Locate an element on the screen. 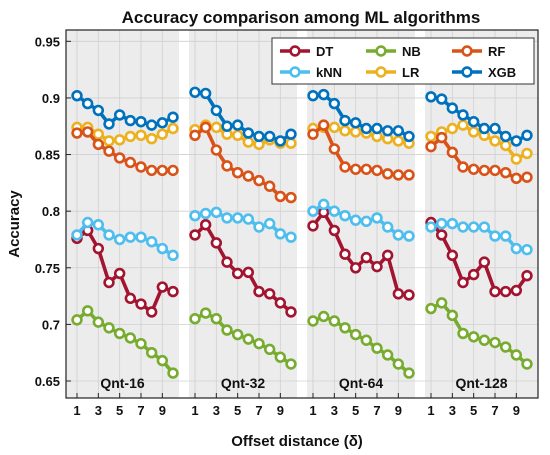 The height and width of the screenshot is (455, 550). legend-label-rf: RF is located at coordinates (496, 51).